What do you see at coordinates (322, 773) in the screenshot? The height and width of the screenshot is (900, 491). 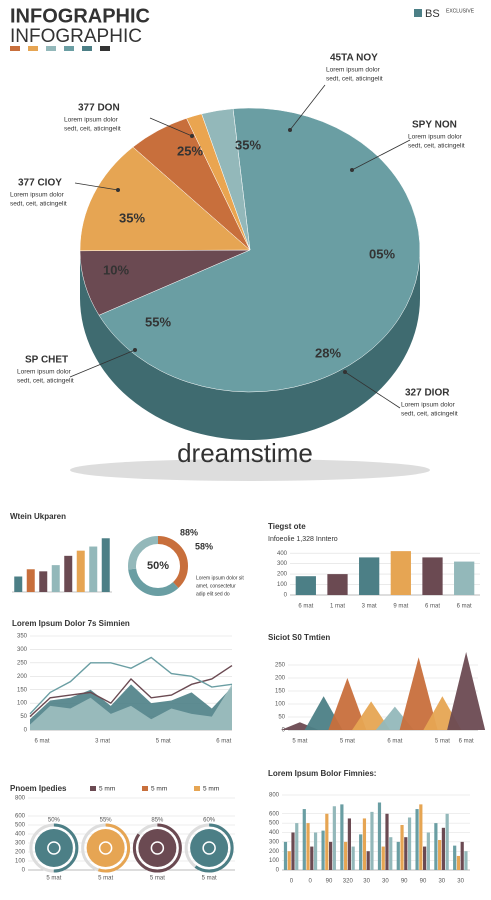 I see `chart-title: Lorem Ipsum Bolor Fimnies:` at bounding box center [322, 773].